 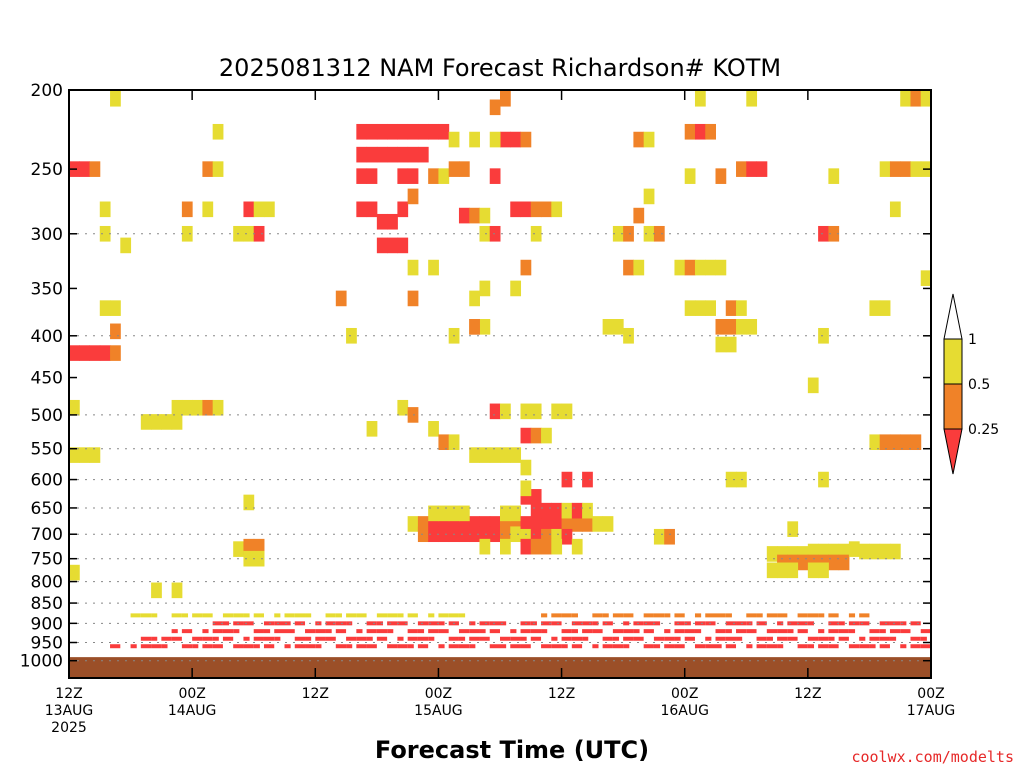 I want to click on x-tick-label: 00Z, so click(x=930, y=694).